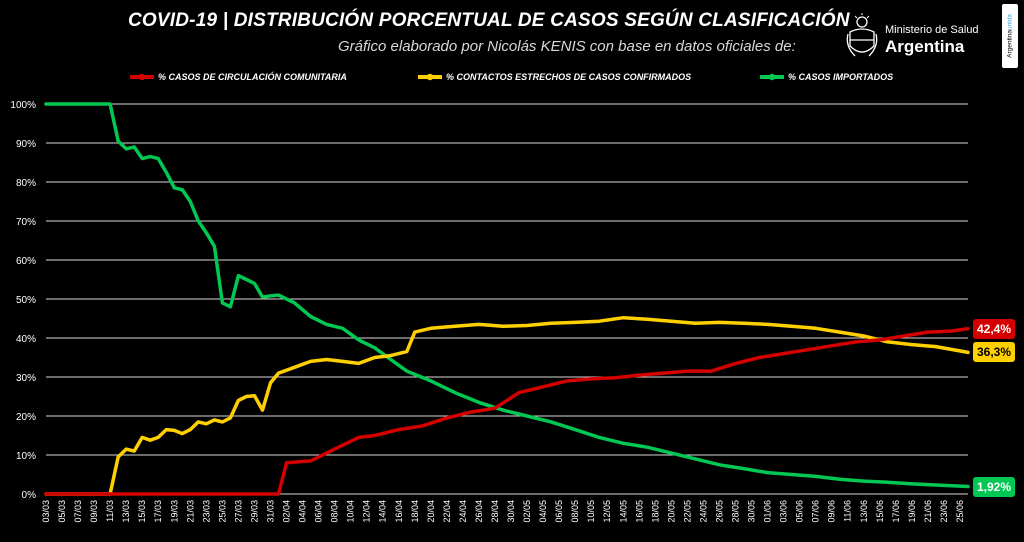 This screenshot has height=542, width=1024. Describe the element at coordinates (238, 511) in the screenshot. I see `x-tick-label: 27/03` at that location.